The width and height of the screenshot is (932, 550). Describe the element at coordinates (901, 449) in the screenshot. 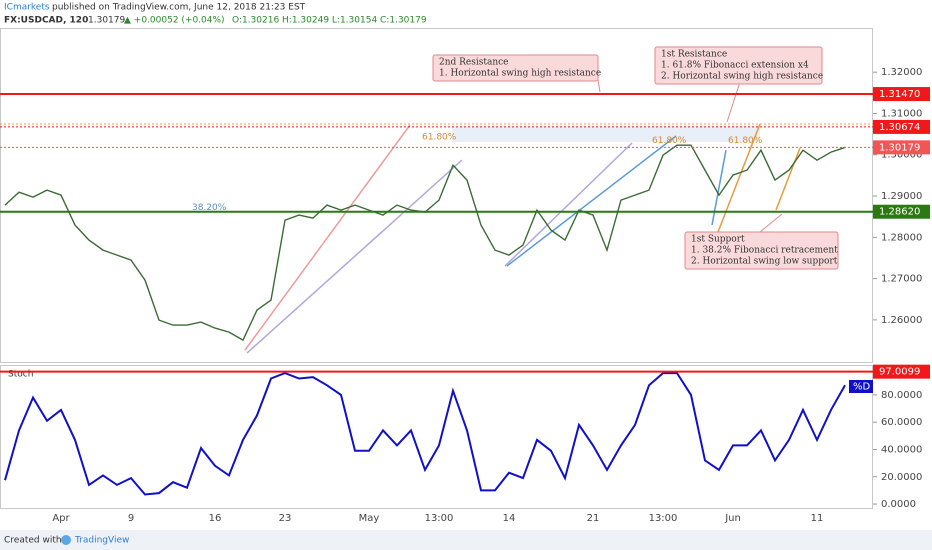

I see `y-tick-label: 40.0000` at that location.